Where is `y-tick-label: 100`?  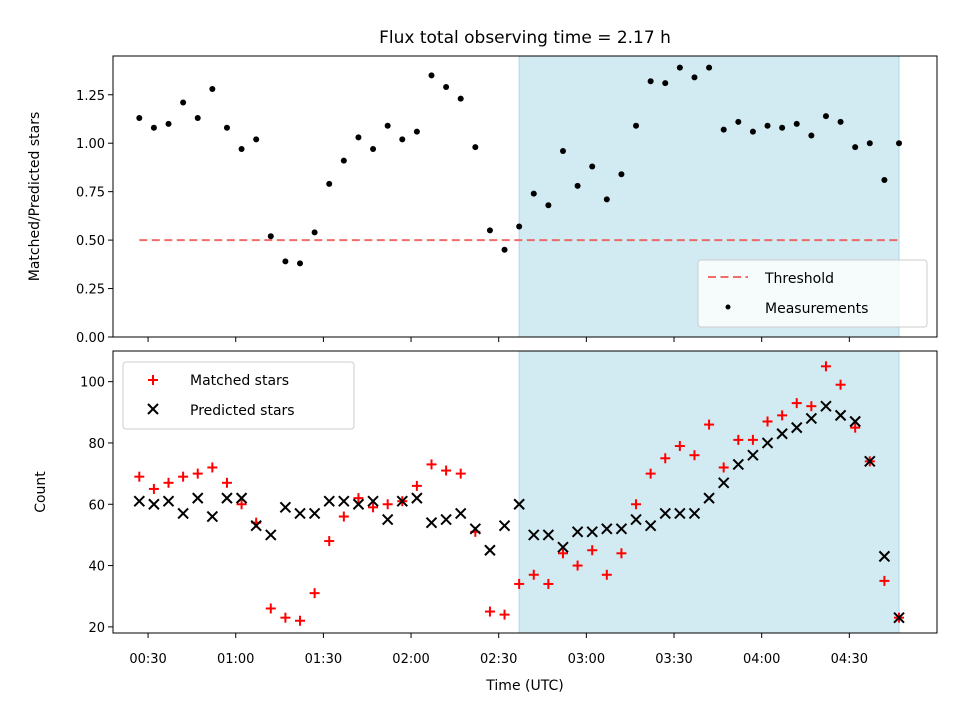 y-tick-label: 100 is located at coordinates (92, 383).